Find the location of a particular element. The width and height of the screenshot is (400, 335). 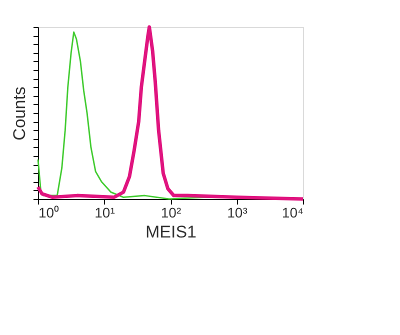

x-tick-label: 10¹ is located at coordinates (105, 212).